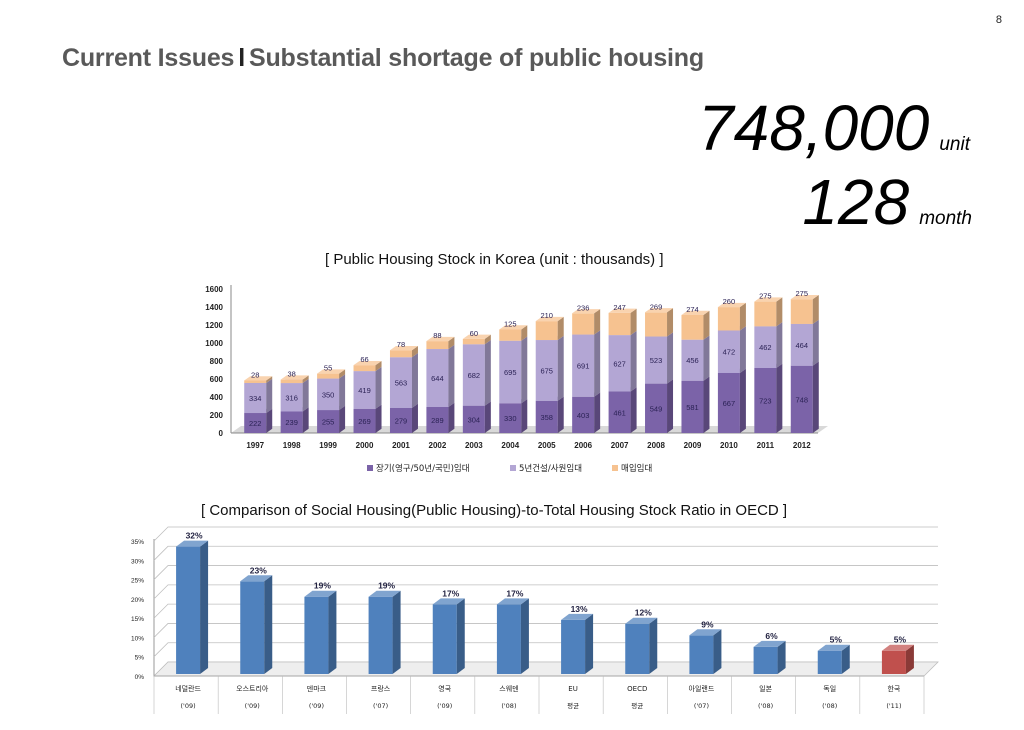  Describe the element at coordinates (137, 542) in the screenshot. I see `chart2-y-tick: 35%` at that location.